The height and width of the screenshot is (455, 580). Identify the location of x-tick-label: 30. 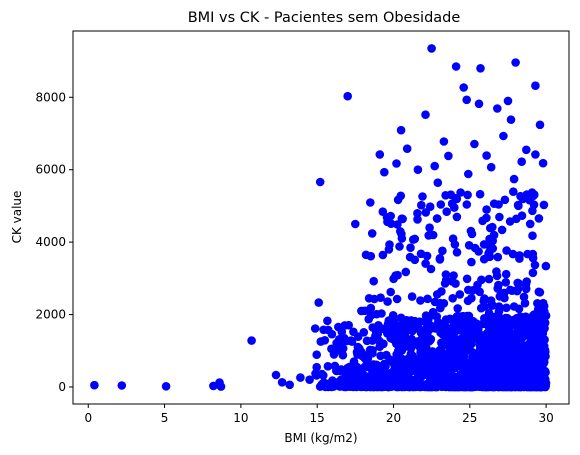
(545, 418).